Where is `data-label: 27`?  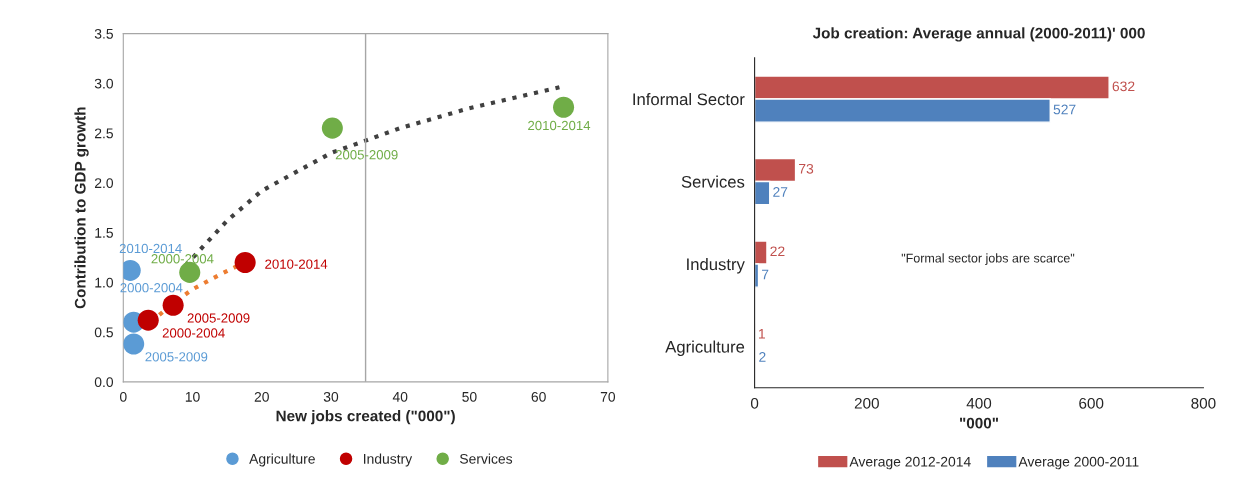 data-label: 27 is located at coordinates (780, 191).